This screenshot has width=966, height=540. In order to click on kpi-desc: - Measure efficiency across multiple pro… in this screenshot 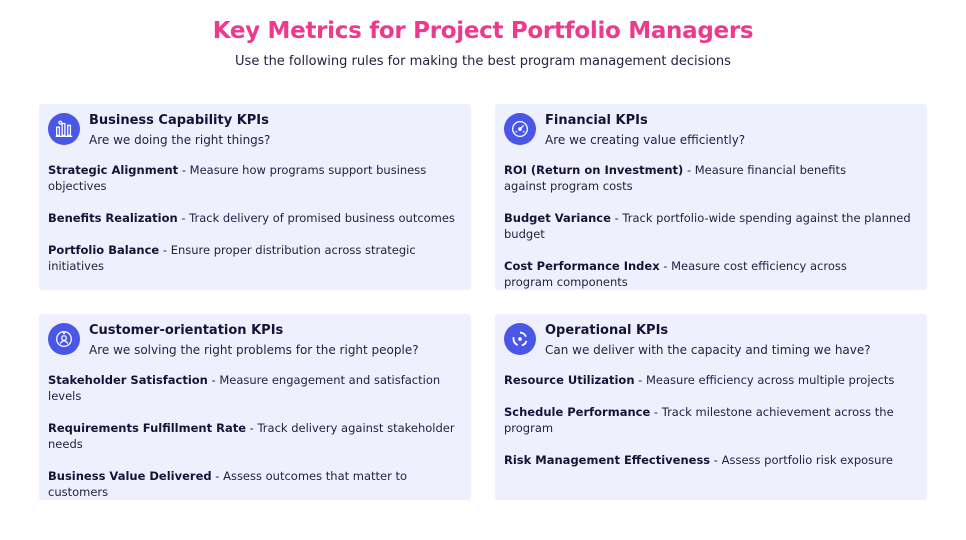, I will do `click(764, 380)`.